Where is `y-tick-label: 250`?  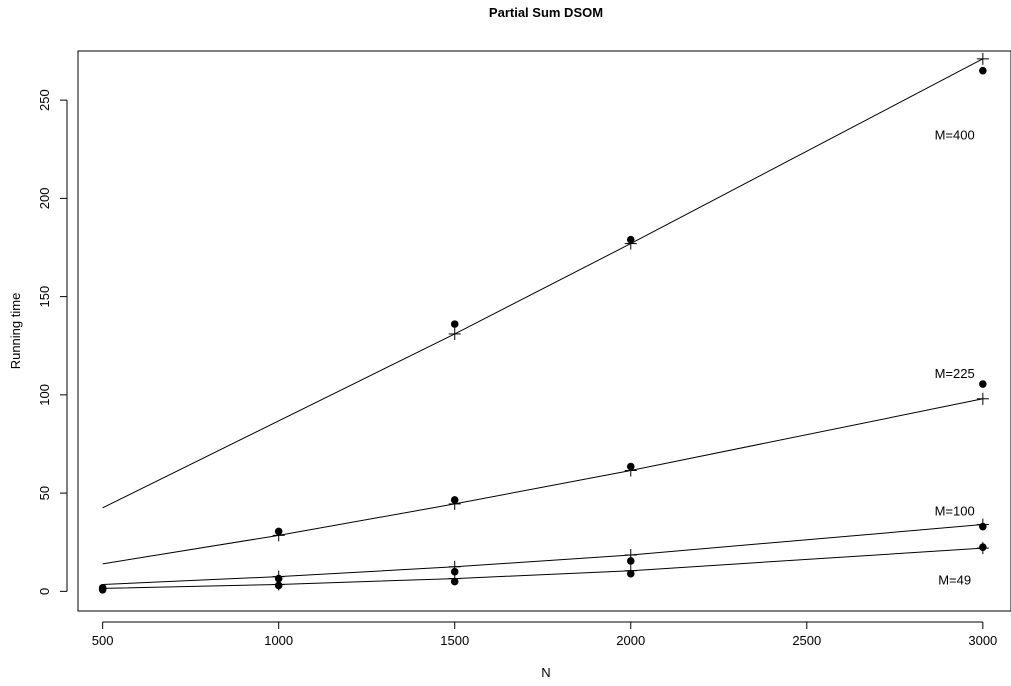 y-tick-label: 250 is located at coordinates (44, 100).